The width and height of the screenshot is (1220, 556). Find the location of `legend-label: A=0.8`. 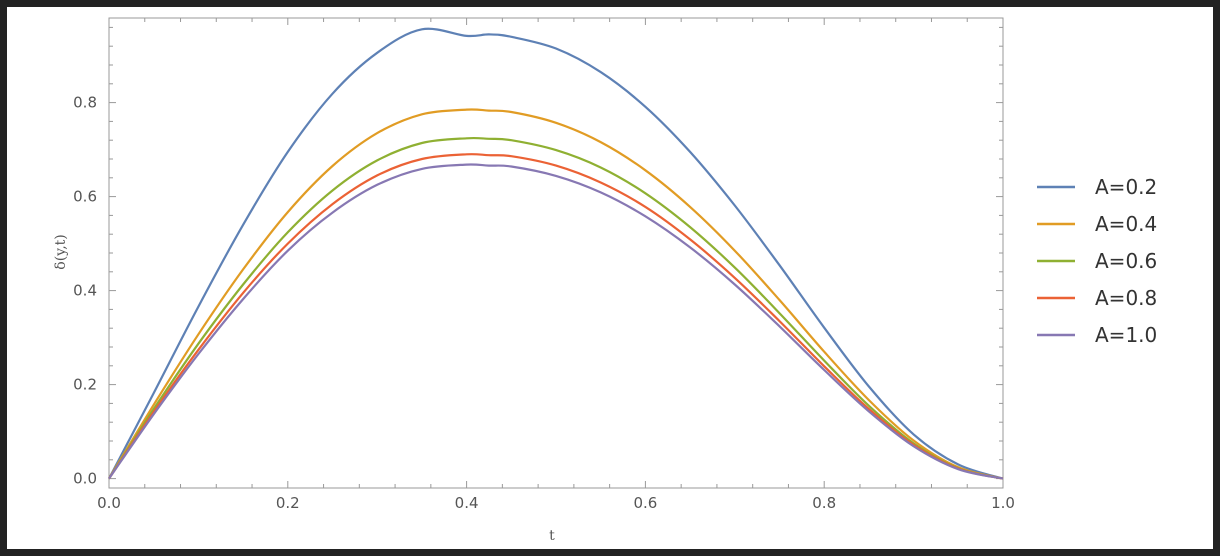

legend-label: A=0.8 is located at coordinates (1126, 298).